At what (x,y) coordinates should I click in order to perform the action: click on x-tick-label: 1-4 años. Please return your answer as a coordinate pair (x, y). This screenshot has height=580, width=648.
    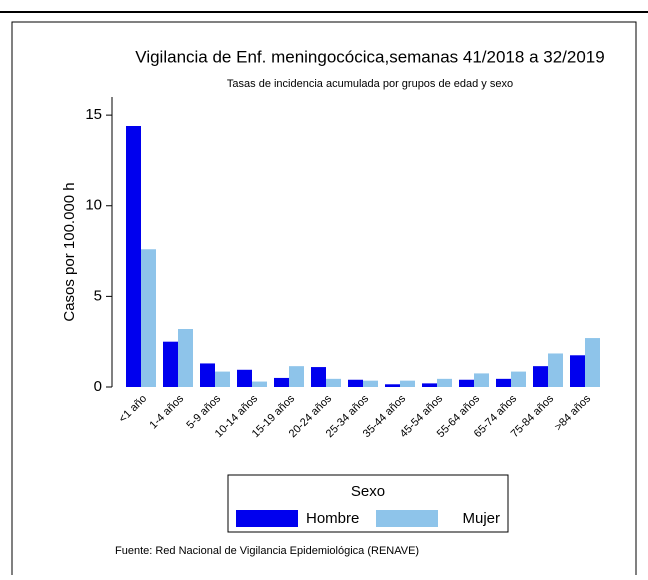
    Looking at the image, I should click on (166, 411).